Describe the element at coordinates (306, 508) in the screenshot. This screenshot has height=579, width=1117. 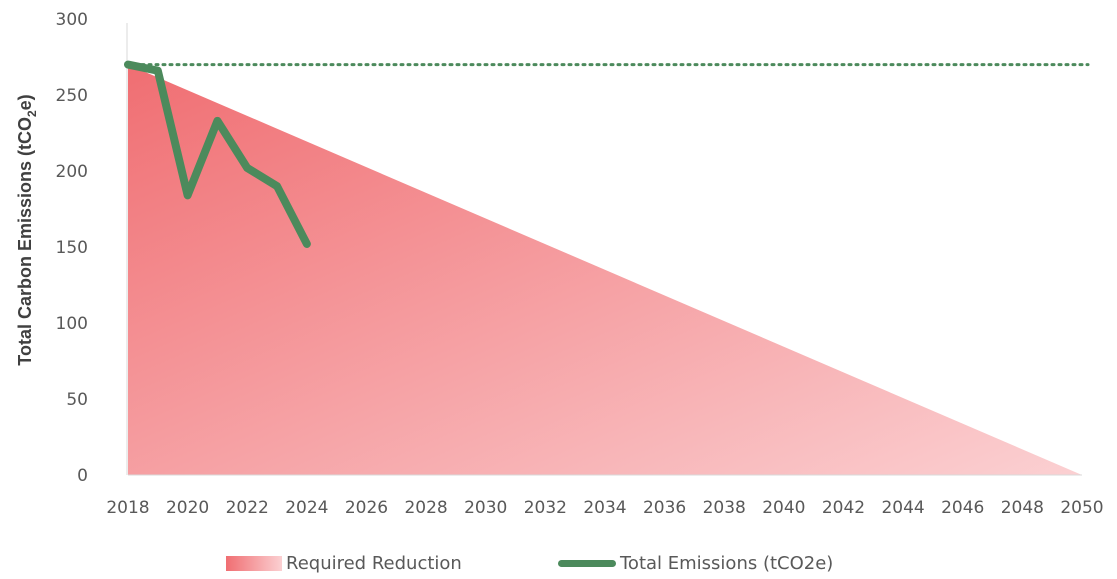
I see `x-tick-label: 2024` at that location.